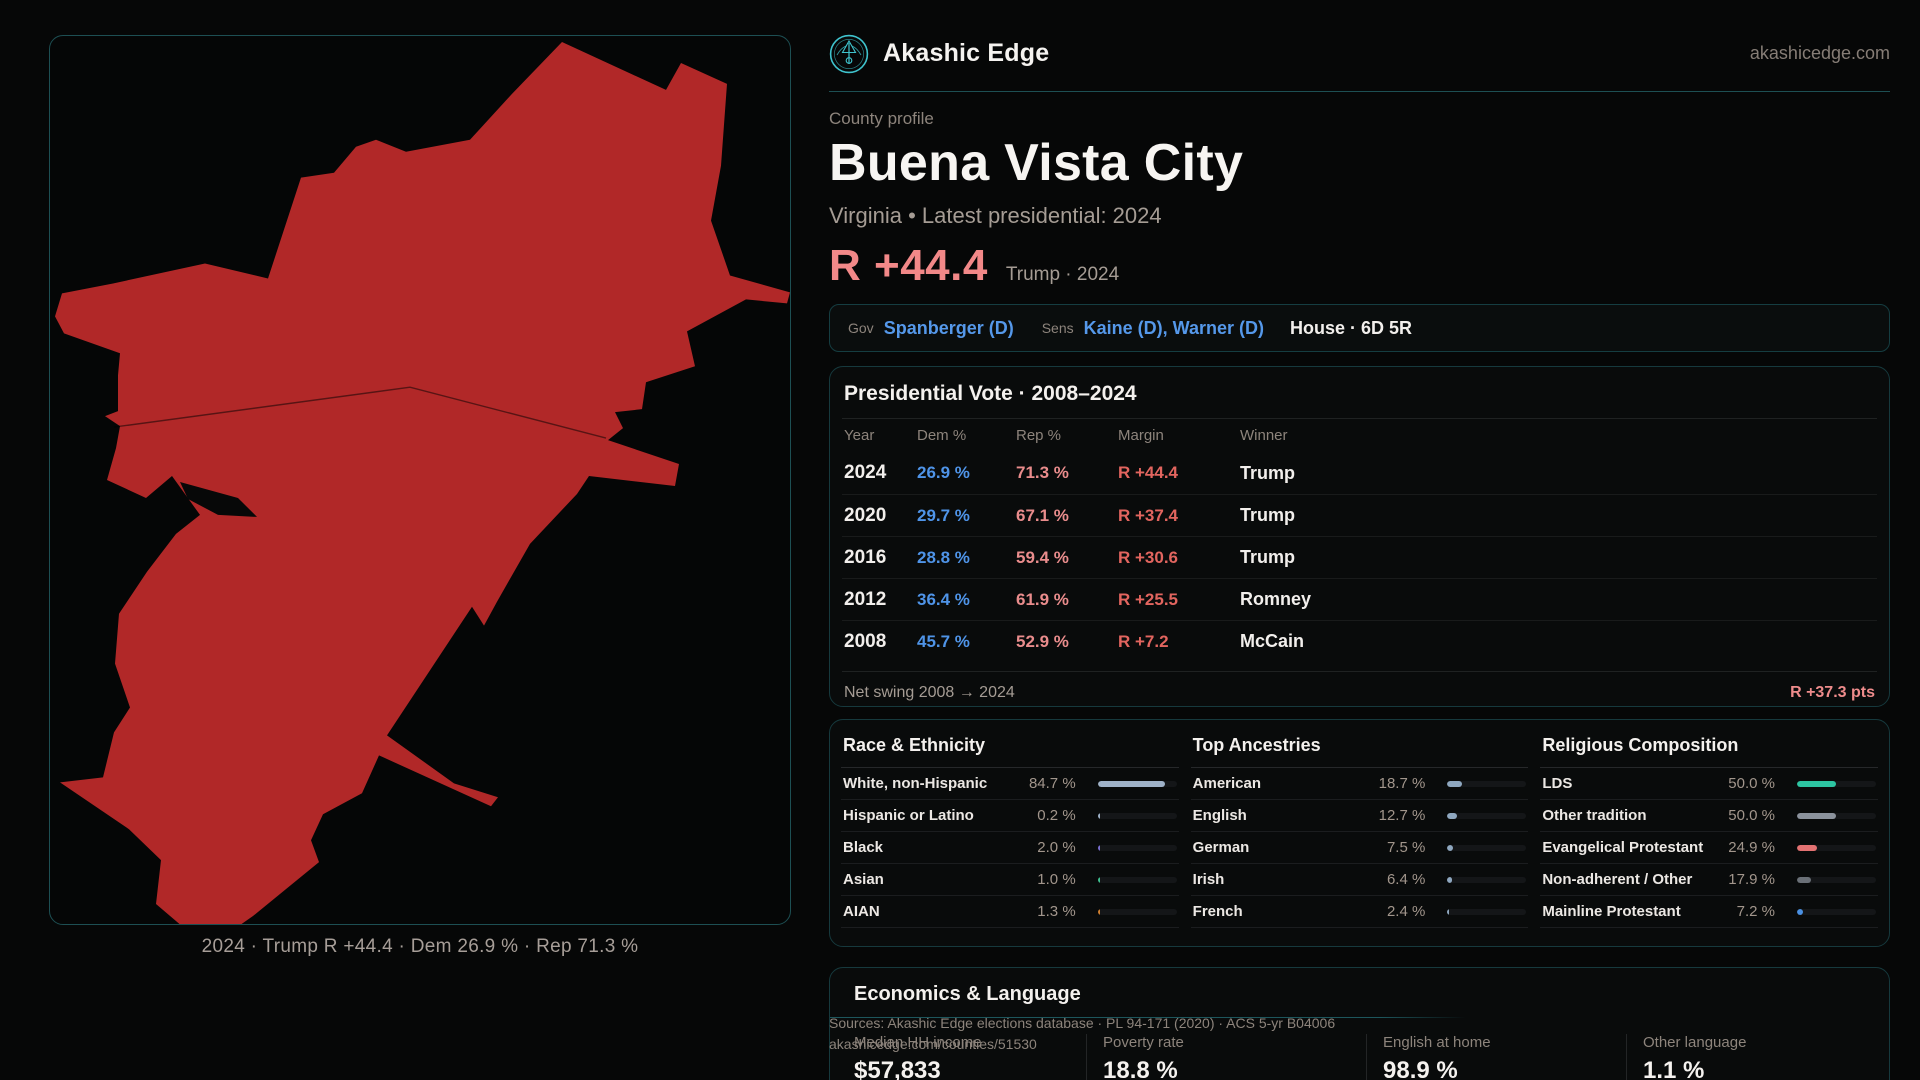 The image size is (1920, 1080). What do you see at coordinates (1010, 848) in the screenshot?
I see `stat-row: Black 2.0 %` at bounding box center [1010, 848].